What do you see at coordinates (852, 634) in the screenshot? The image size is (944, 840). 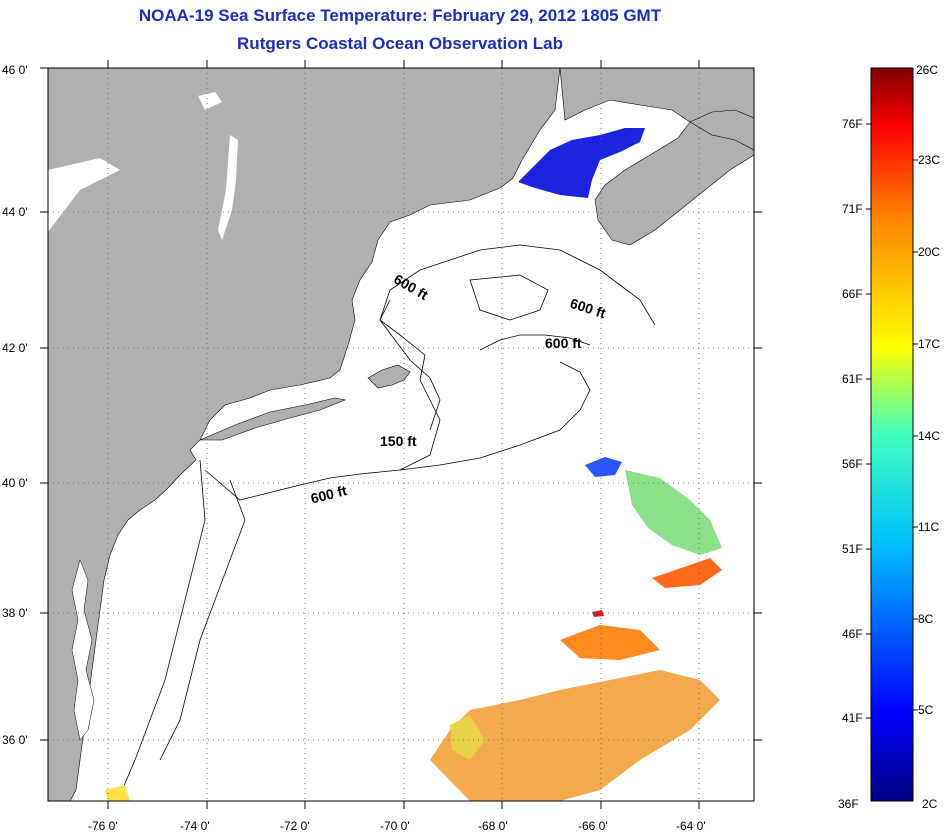 I see `colorbar-label-f: 46F` at bounding box center [852, 634].